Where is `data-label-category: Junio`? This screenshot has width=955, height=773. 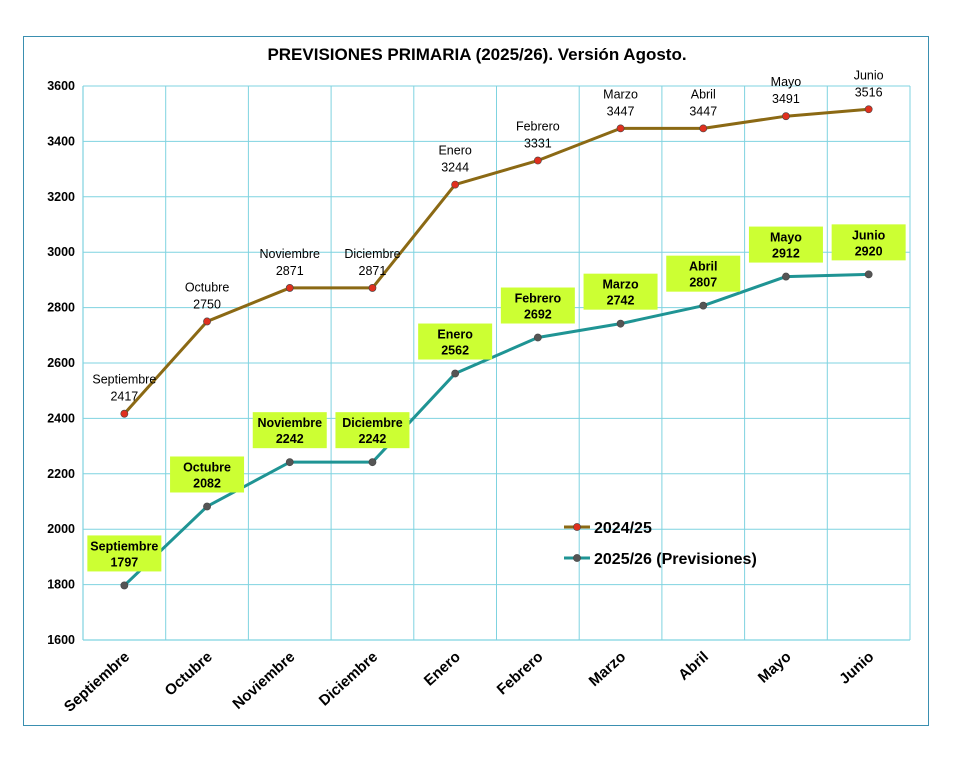 data-label-category: Junio is located at coordinates (869, 235).